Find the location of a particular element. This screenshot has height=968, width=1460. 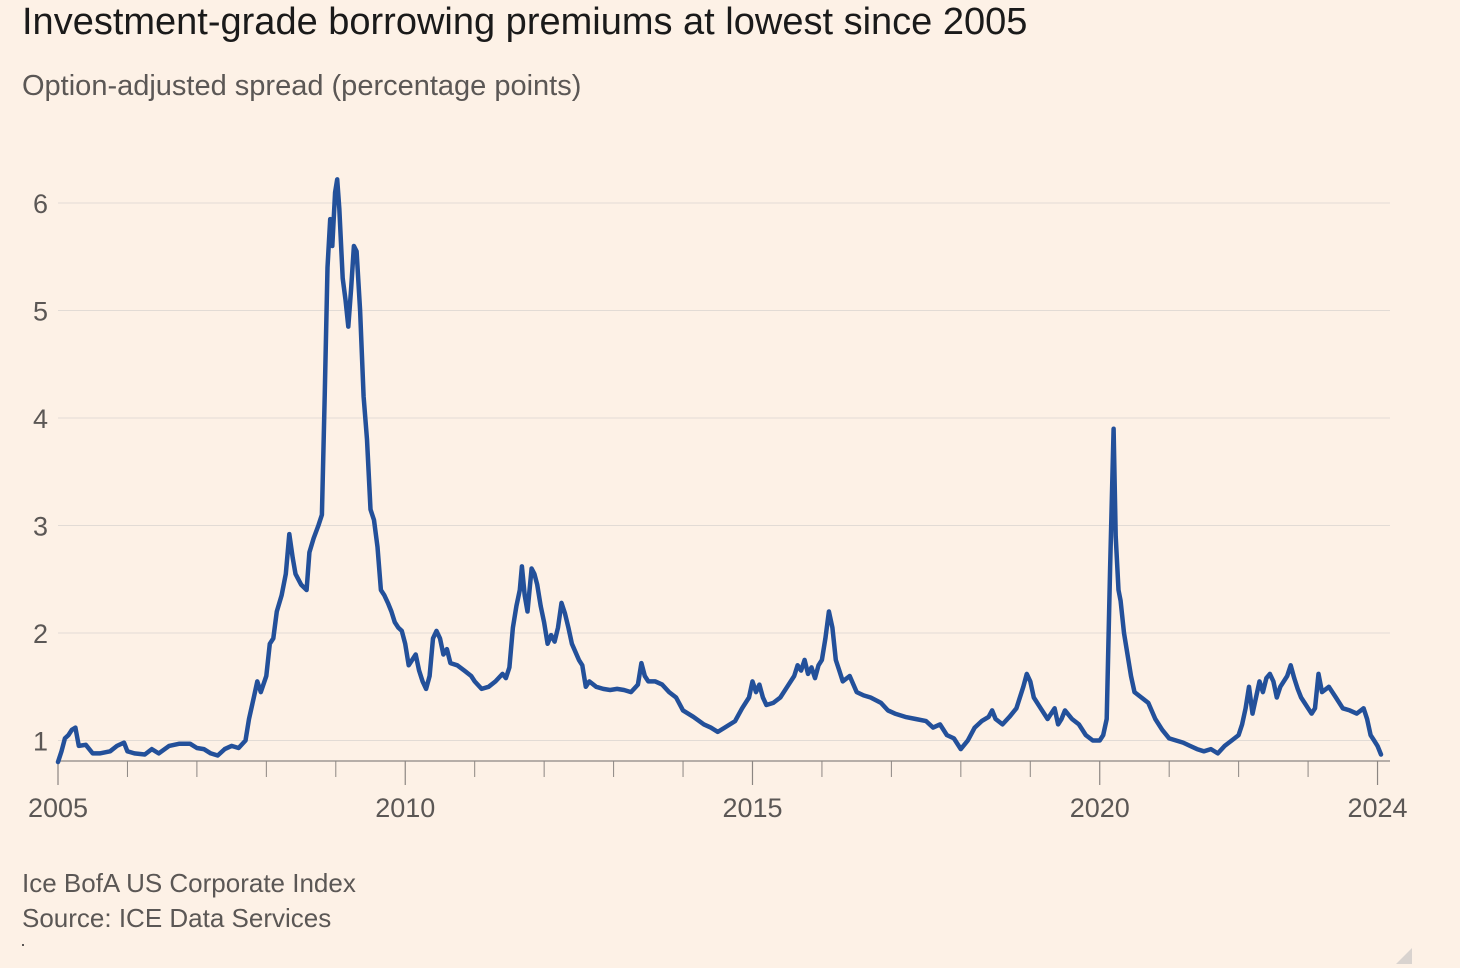

x-tick-label: 2024 is located at coordinates (1377, 808).